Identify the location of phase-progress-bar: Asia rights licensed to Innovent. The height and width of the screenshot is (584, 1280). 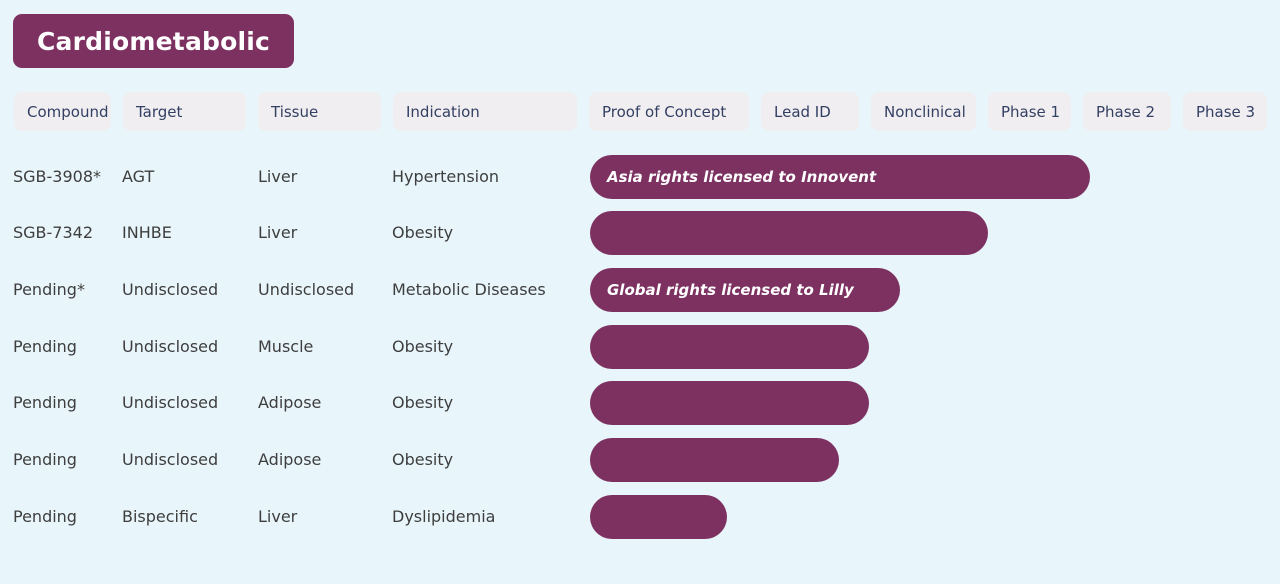
(840, 177).